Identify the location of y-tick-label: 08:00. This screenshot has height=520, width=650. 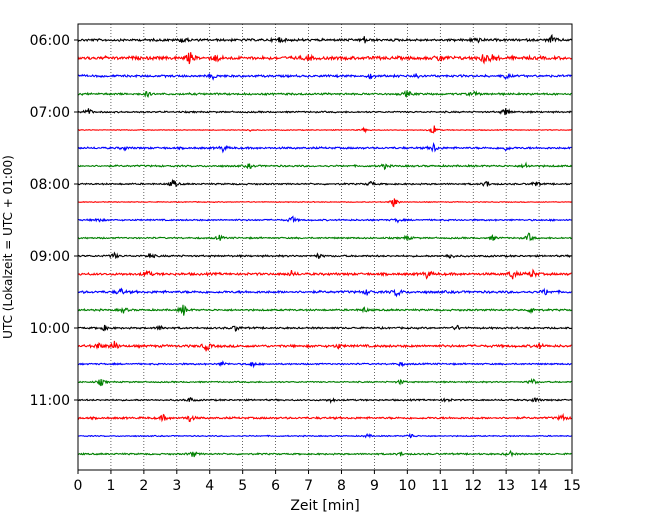
(50, 185).